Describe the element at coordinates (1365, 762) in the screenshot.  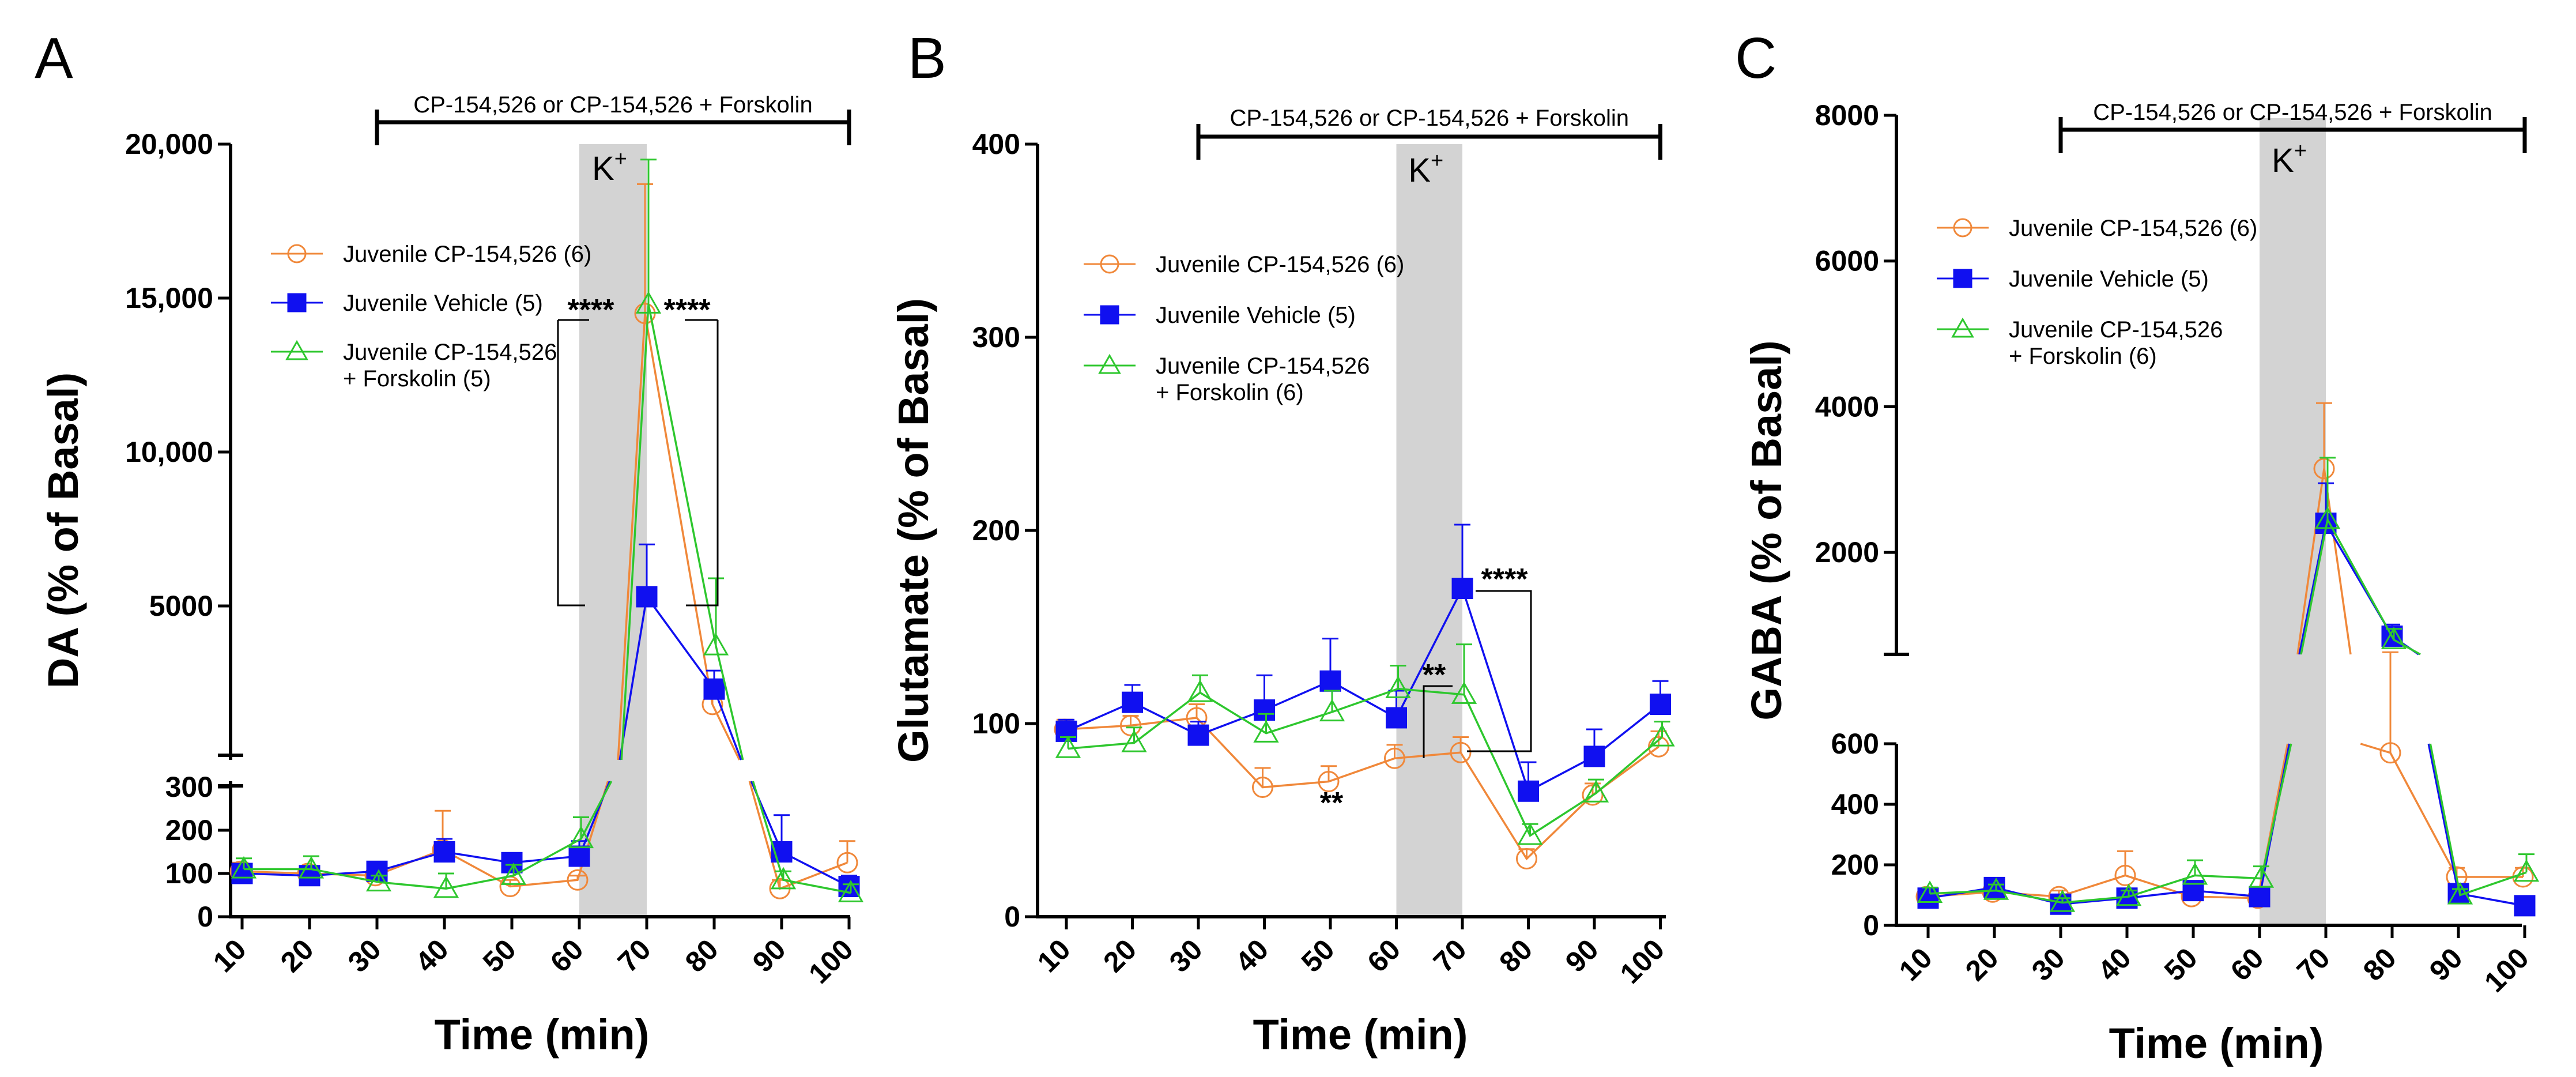
I see `panel-b-series-line` at that location.